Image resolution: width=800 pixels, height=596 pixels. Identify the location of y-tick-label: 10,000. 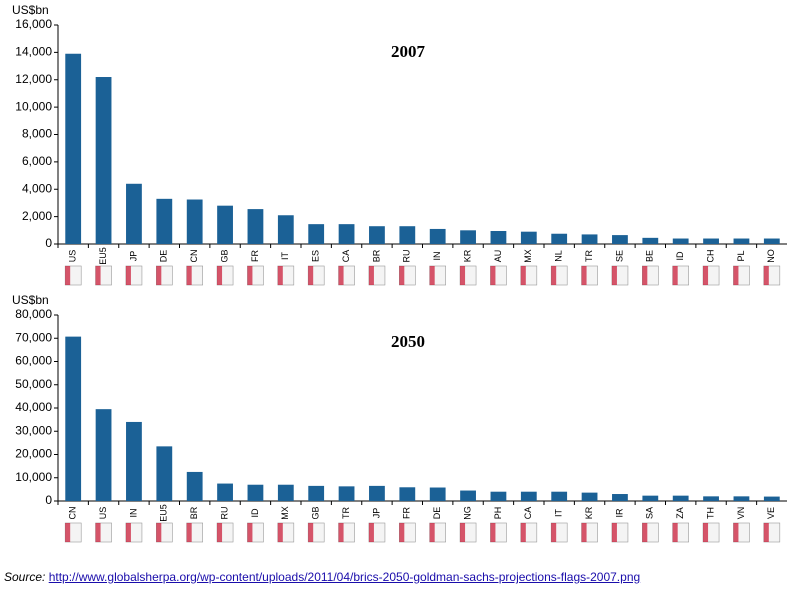
(33, 477).